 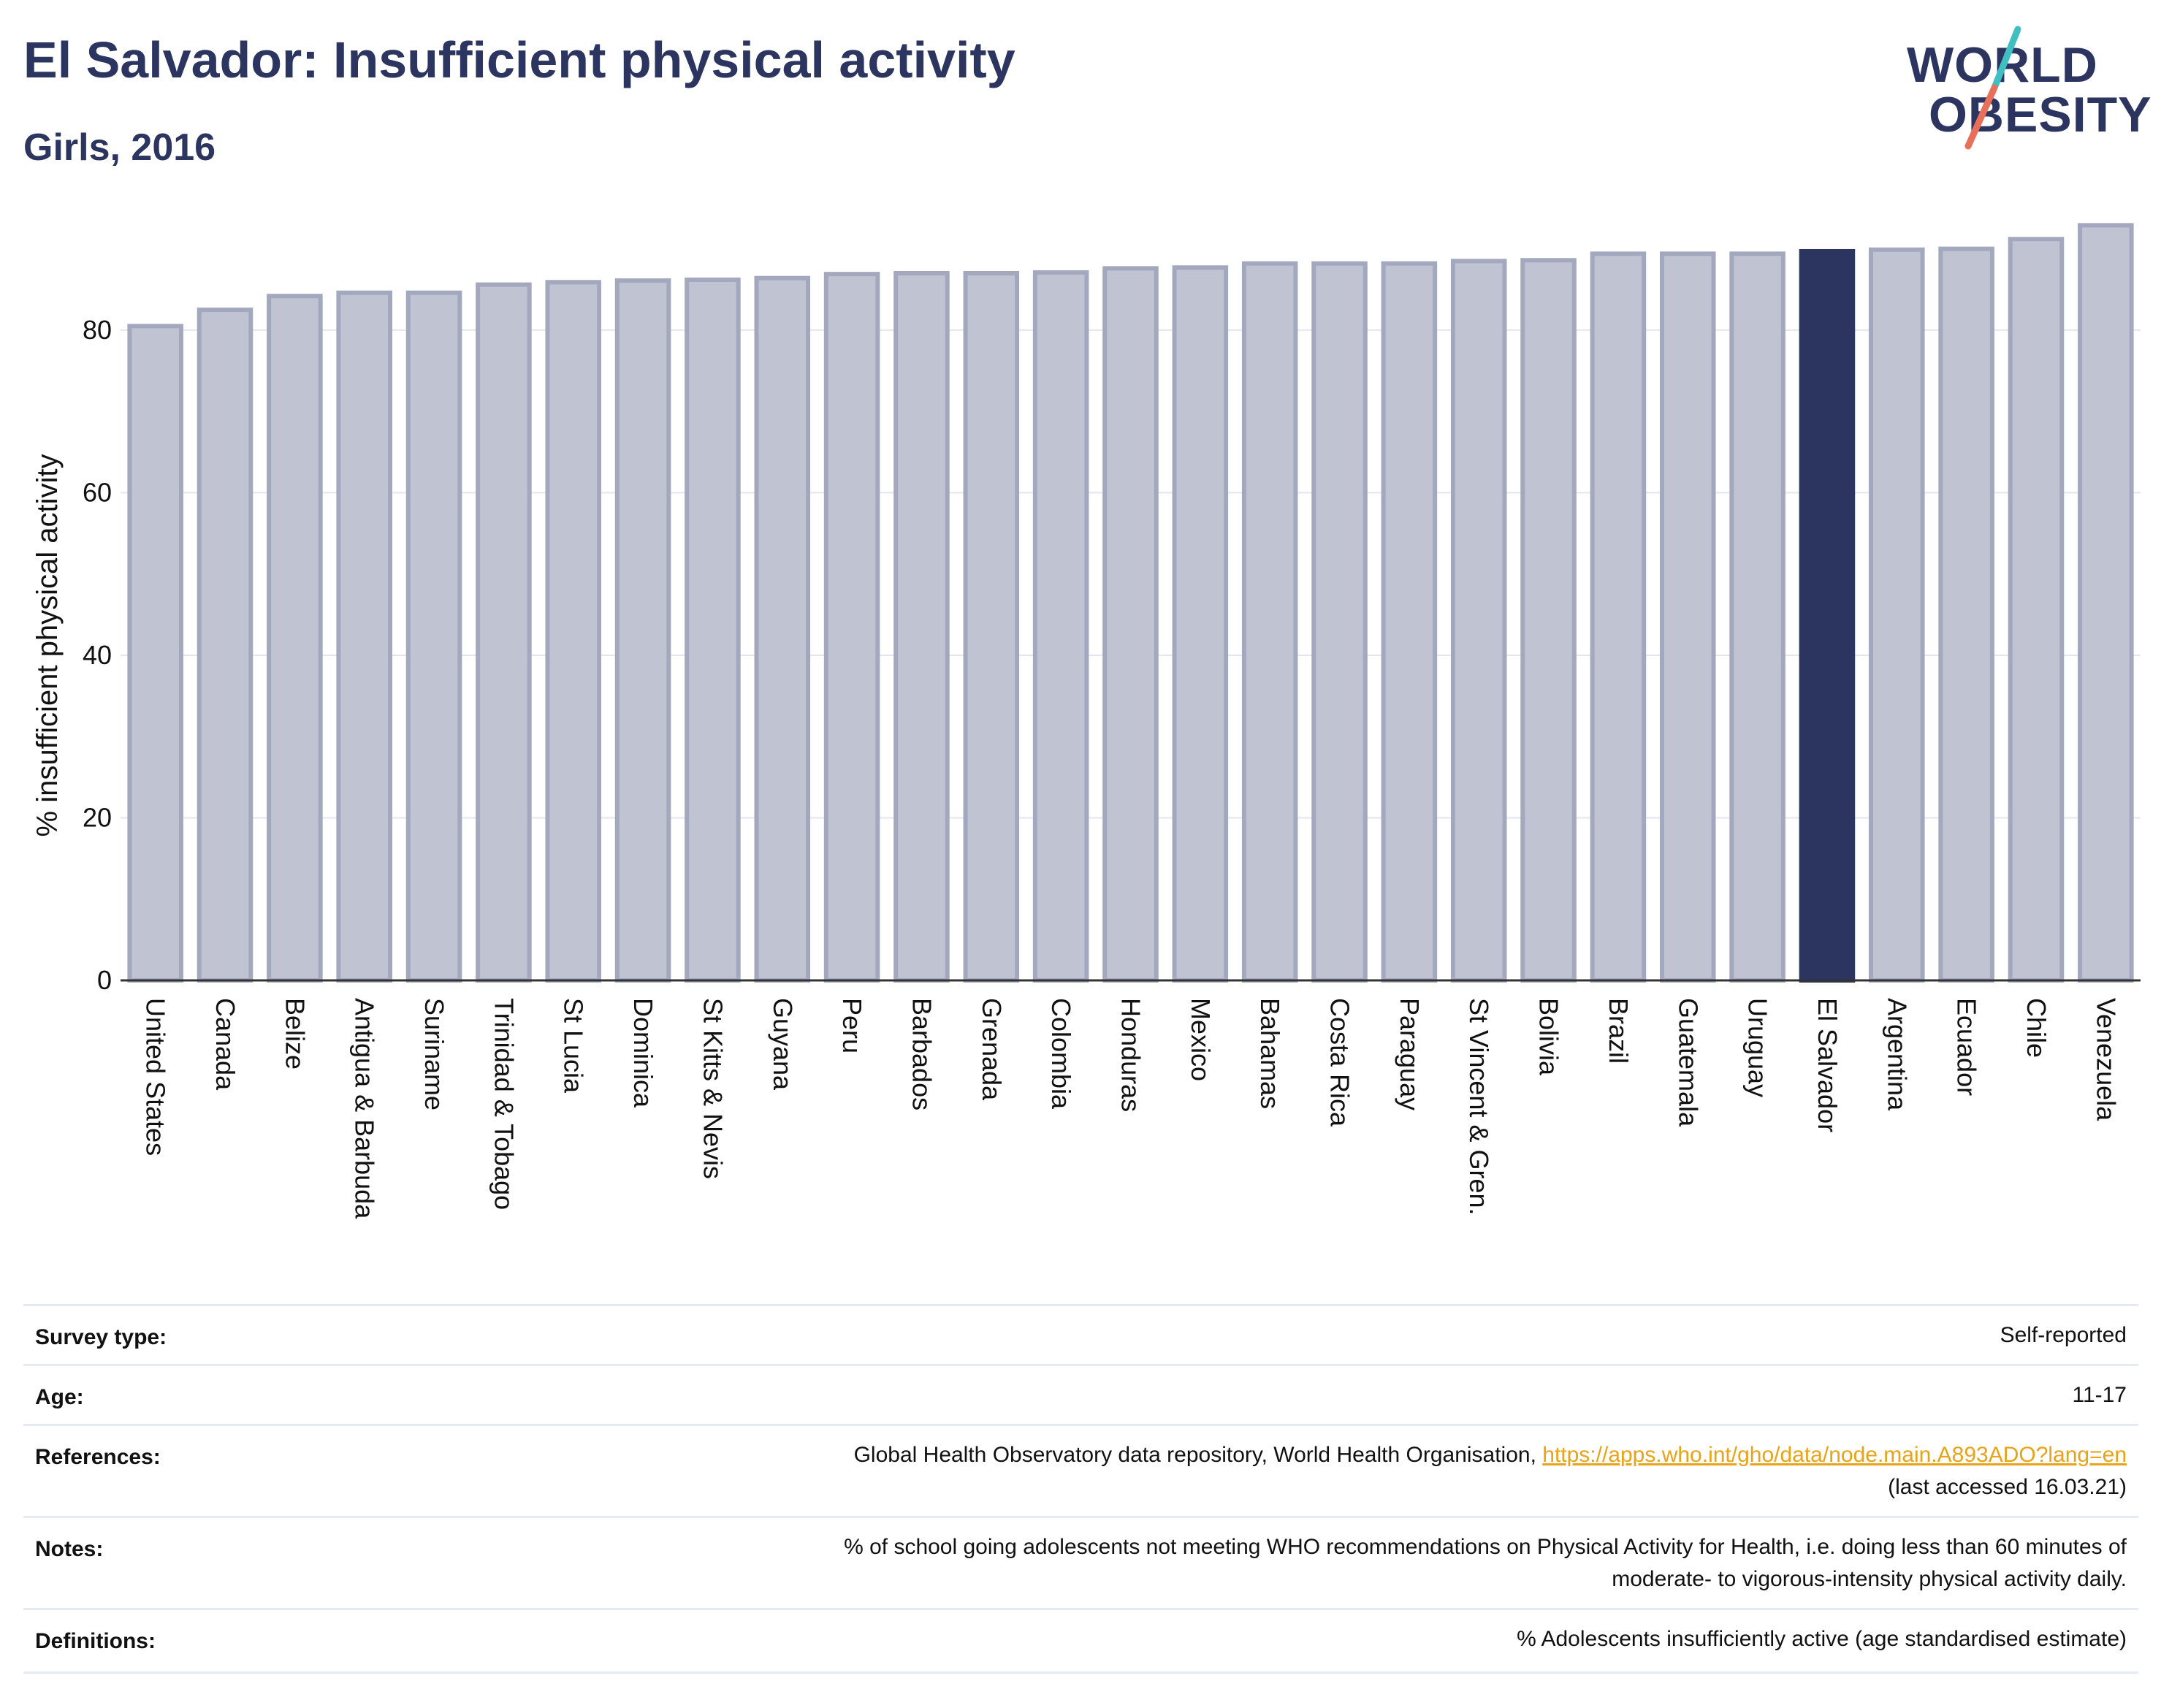 I want to click on x-tick-label: Dominica, so click(x=643, y=1053).